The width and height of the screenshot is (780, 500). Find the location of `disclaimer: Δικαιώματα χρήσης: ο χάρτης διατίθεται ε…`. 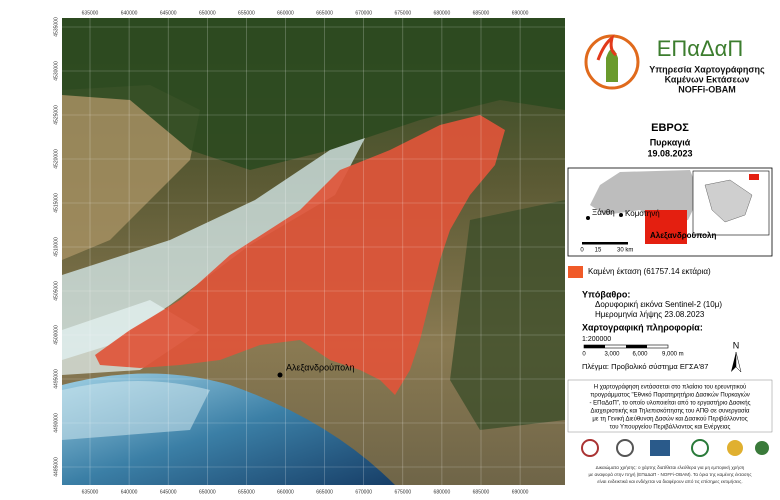

disclaimer: Δικαιώματα χρήσης: ο χάρτης διατίθεται ε… is located at coordinates (670, 474).